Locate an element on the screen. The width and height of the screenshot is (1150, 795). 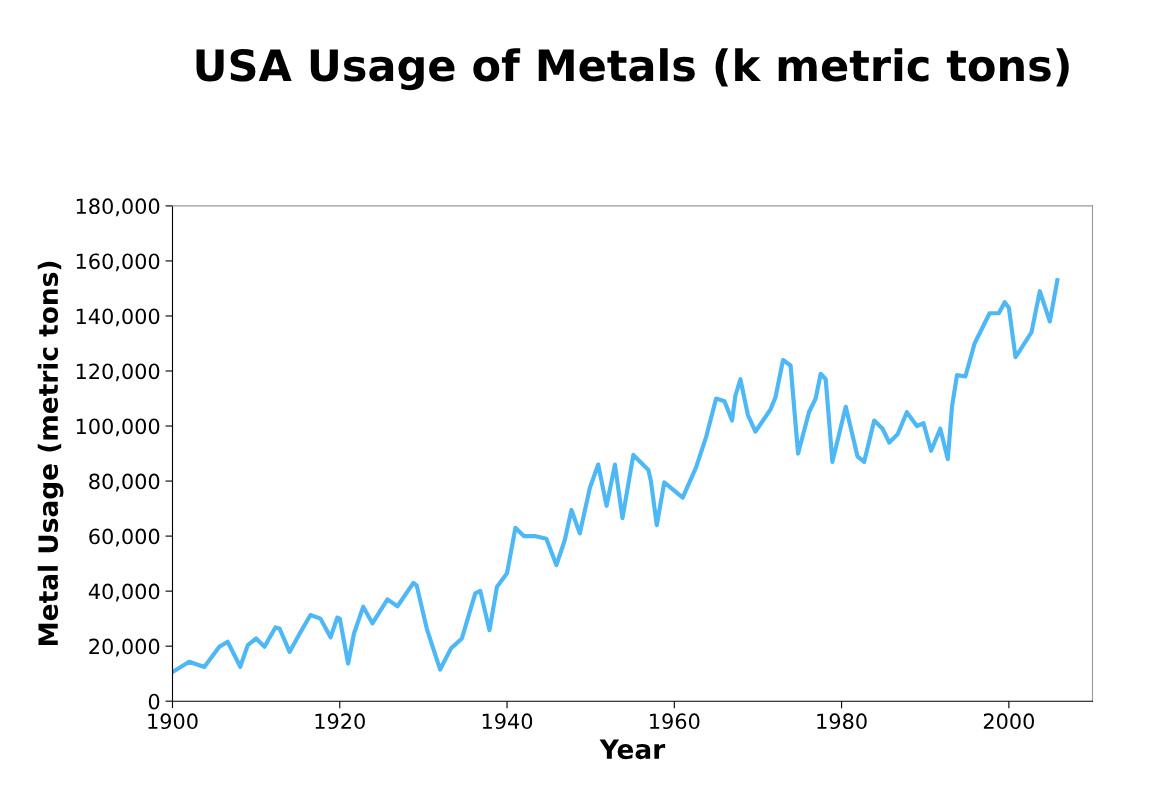
x-tick-label: 1960 is located at coordinates (675, 721).